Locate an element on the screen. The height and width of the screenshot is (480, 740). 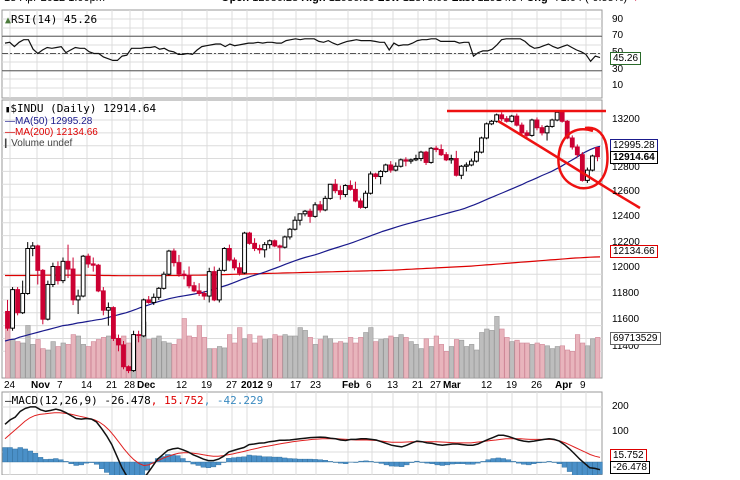
rsi-value-tag: 45.26 is located at coordinates (625, 58).